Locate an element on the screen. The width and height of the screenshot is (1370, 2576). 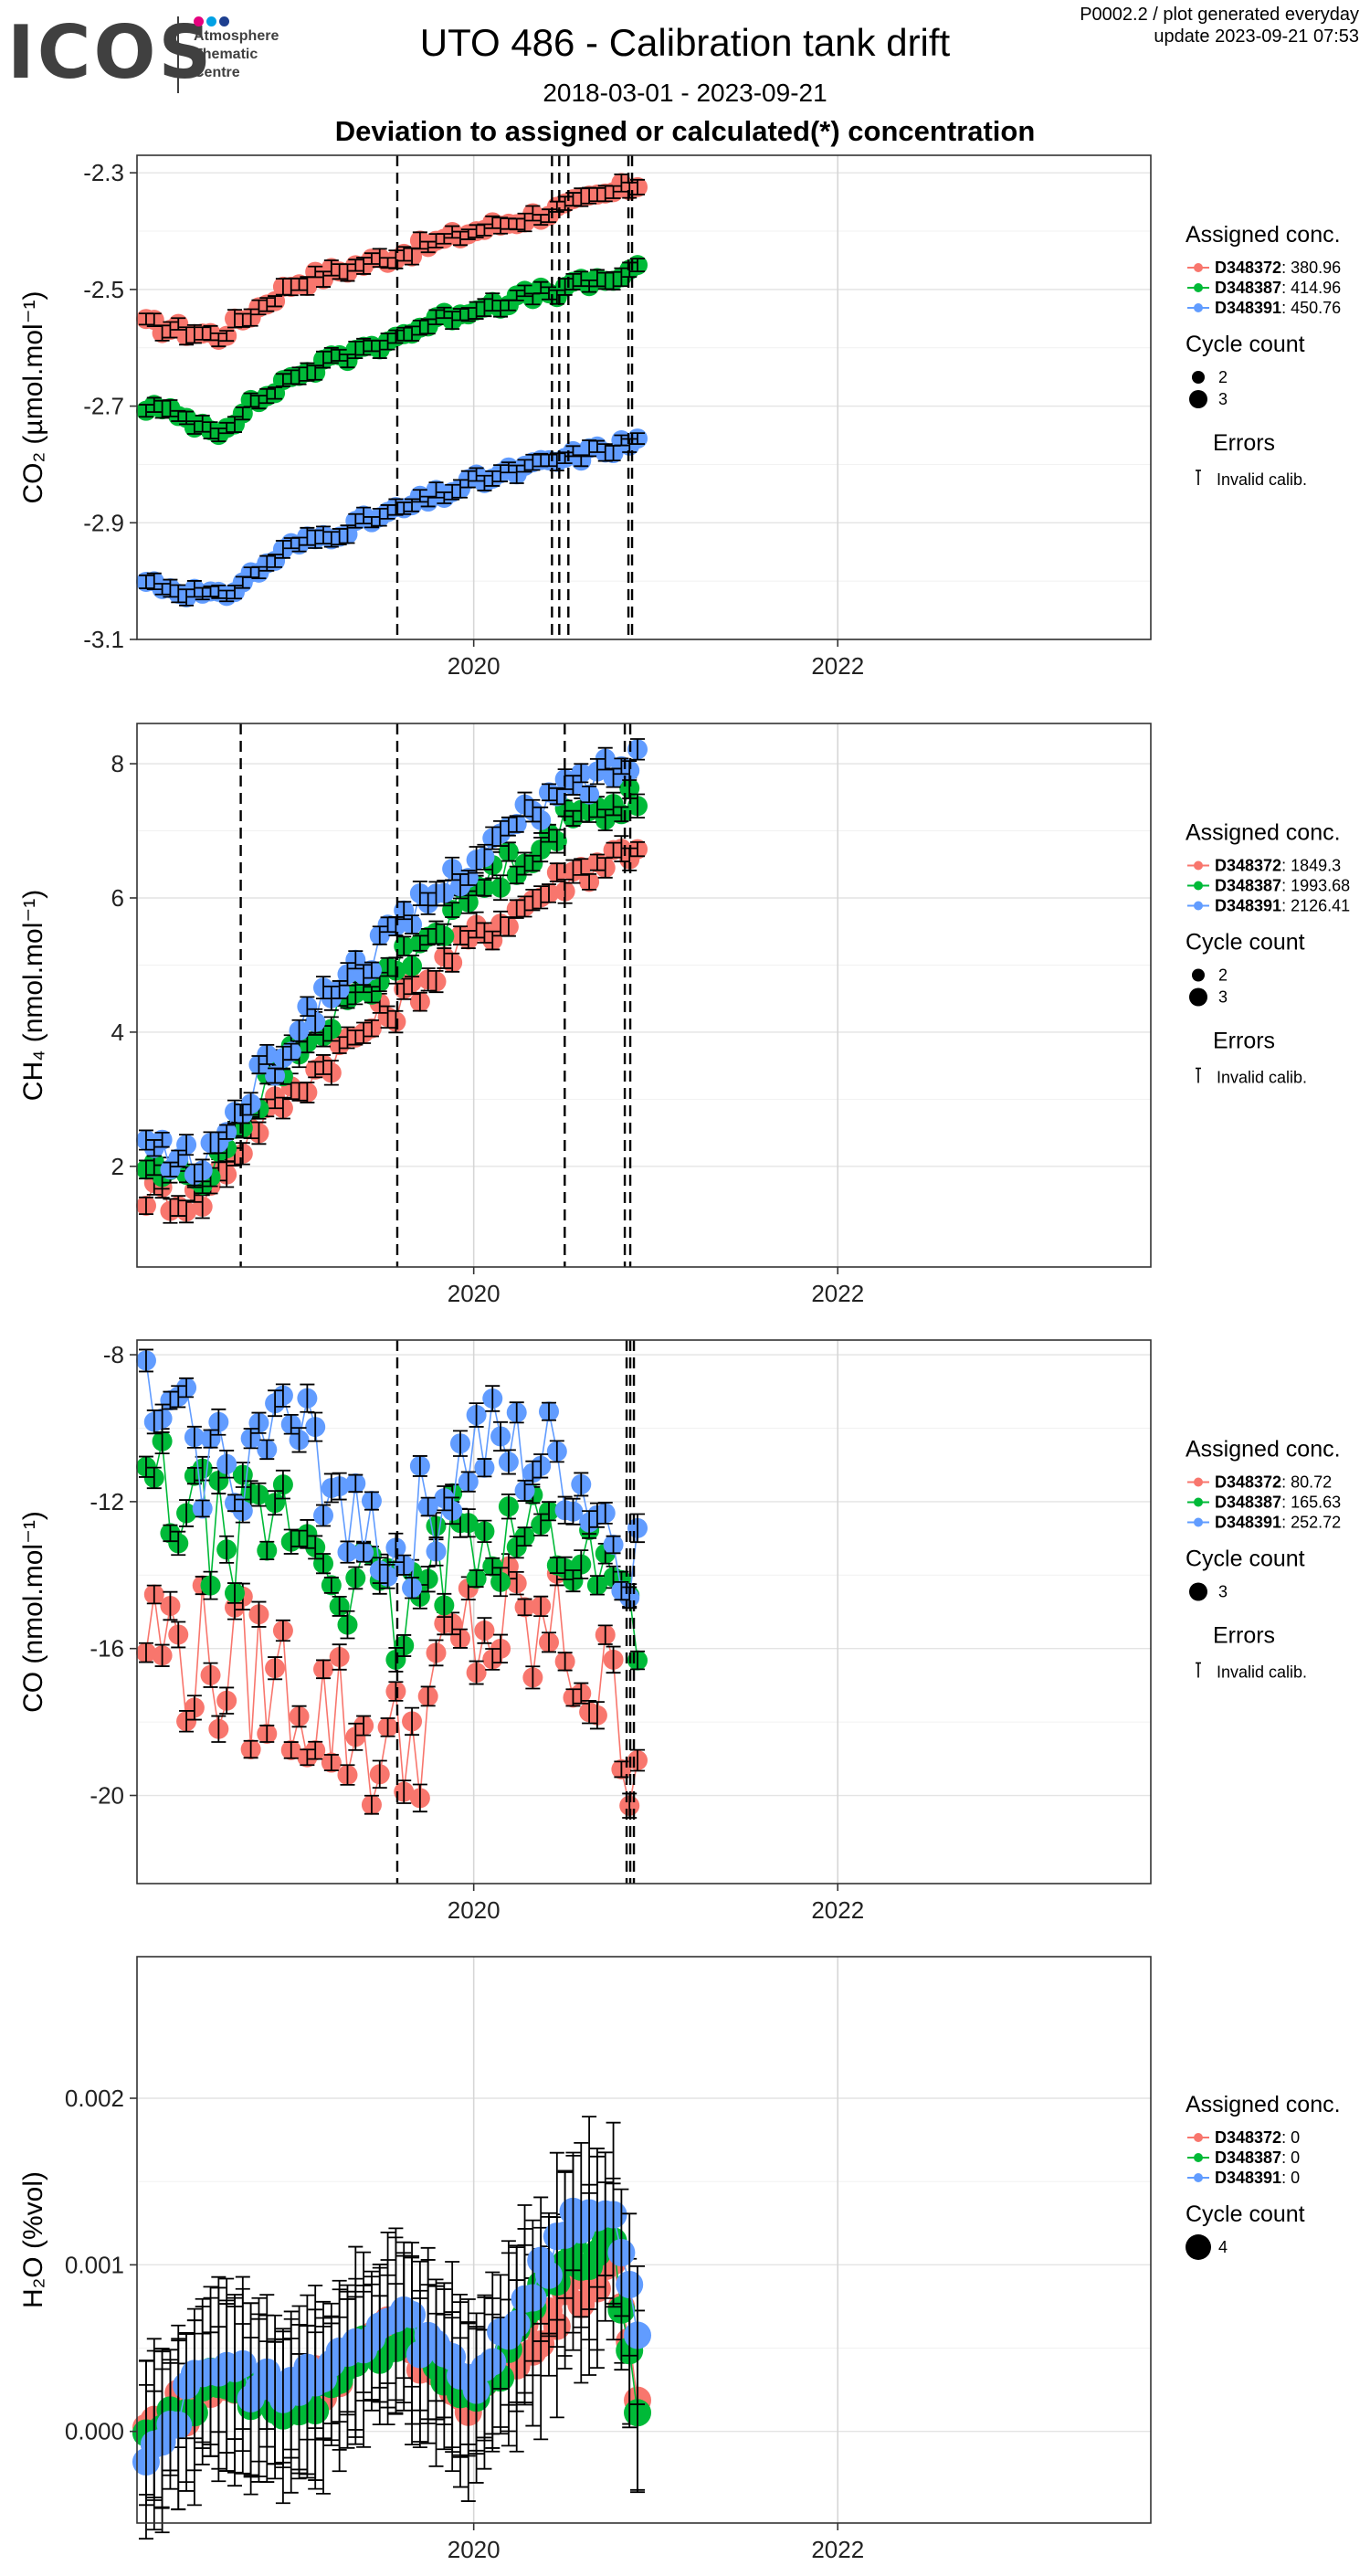
y-tick-label: -8 is located at coordinates (113, 1354).